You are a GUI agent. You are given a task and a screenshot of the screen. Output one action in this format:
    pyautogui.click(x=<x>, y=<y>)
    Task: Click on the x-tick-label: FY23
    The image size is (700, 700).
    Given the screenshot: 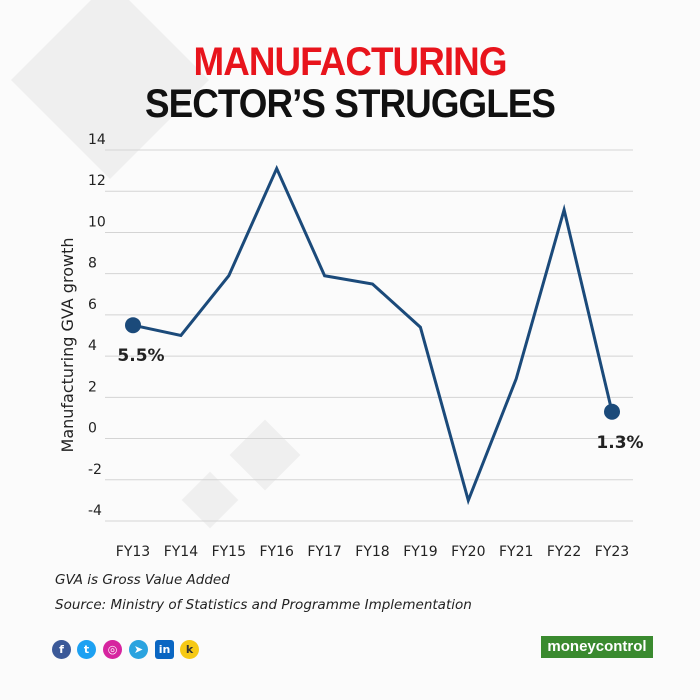 What is the action you would take?
    pyautogui.click(x=612, y=552)
    